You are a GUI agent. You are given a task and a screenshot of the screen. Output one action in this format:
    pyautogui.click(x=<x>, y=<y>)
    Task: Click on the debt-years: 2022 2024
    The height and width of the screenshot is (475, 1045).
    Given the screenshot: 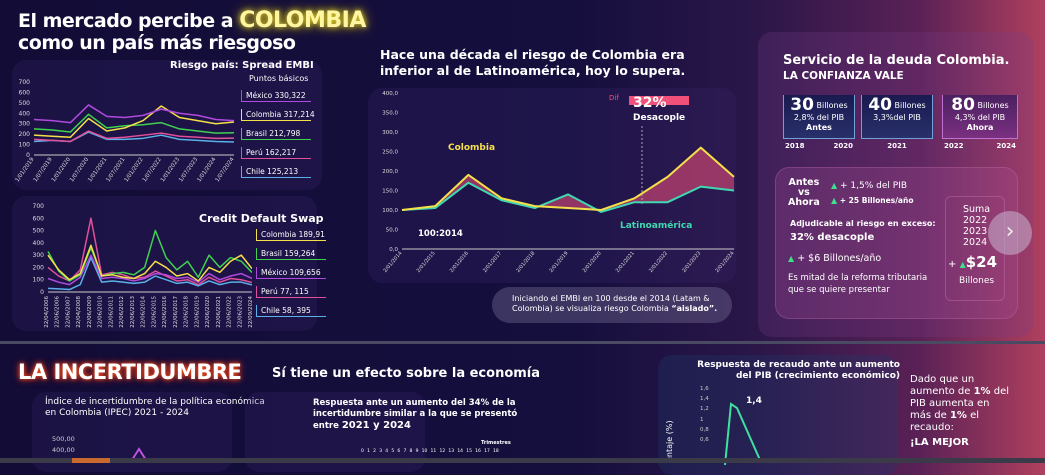 What is the action you would take?
    pyautogui.click(x=980, y=146)
    